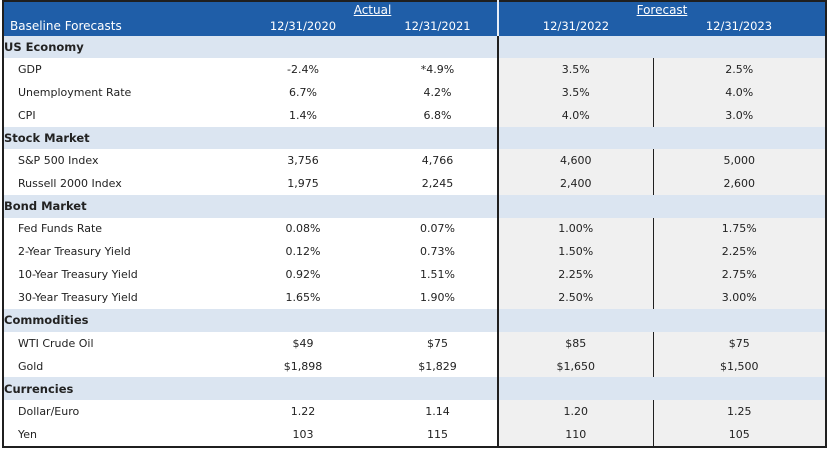  What do you see at coordinates (414, 115) in the screenshot?
I see `table-row: CPI 1.4% 6.8% 4.0% 3.0%` at bounding box center [414, 115].